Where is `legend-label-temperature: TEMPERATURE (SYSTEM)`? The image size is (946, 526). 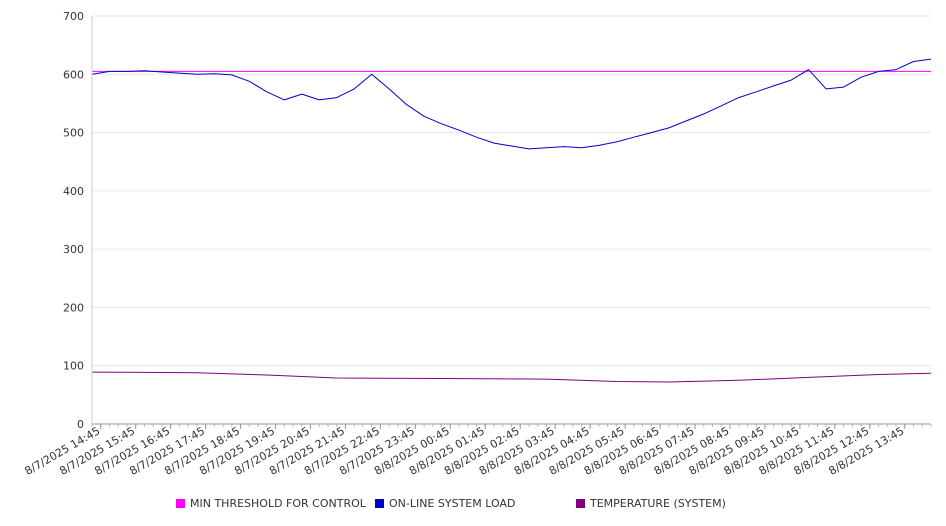
legend-label-temperature: TEMPERATURE (SYSTEM) is located at coordinates (658, 503).